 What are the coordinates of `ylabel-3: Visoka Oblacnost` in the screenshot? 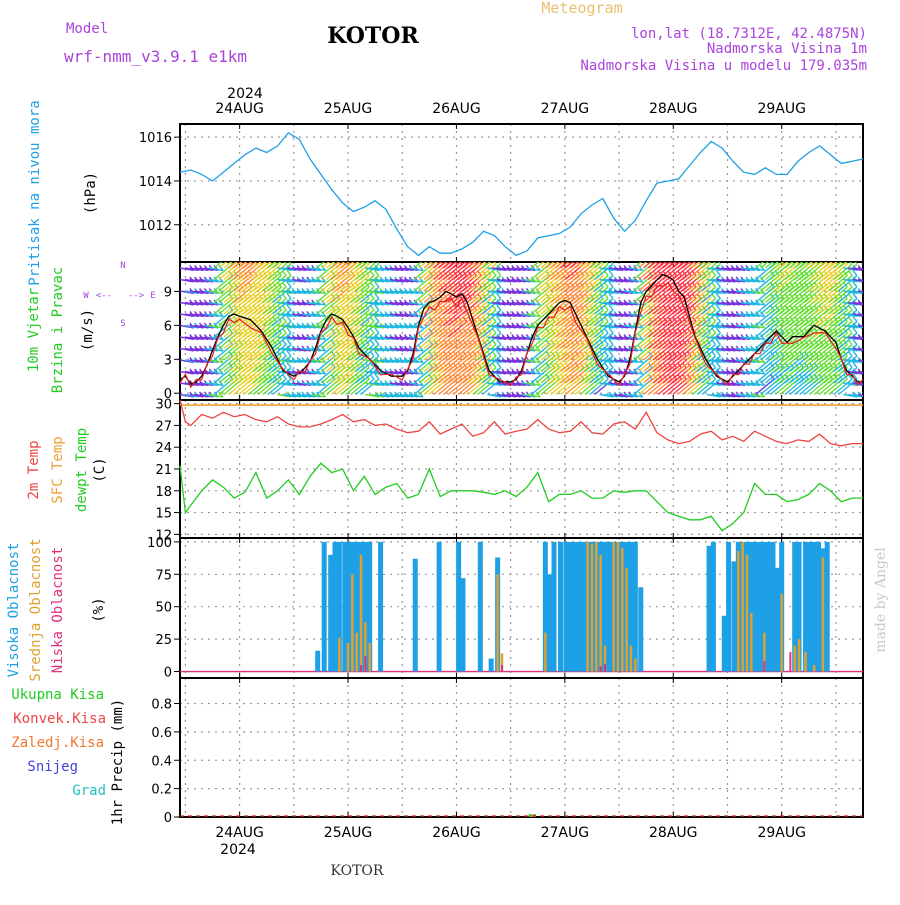 It's located at (14, 610).